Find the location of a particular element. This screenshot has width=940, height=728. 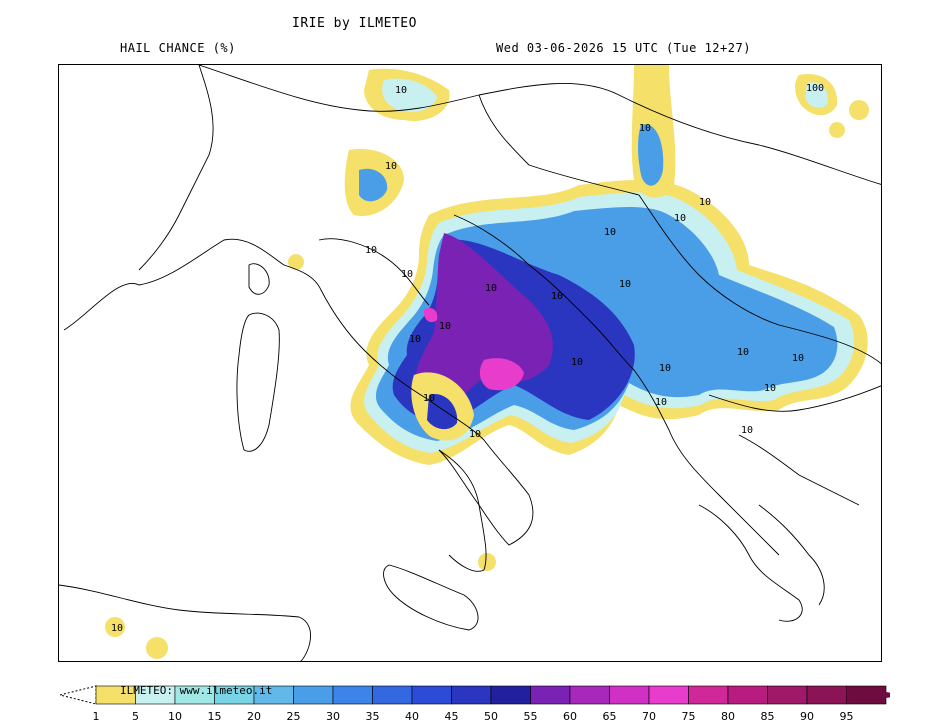

legend-tick-label: 1 is located at coordinates (96, 716).